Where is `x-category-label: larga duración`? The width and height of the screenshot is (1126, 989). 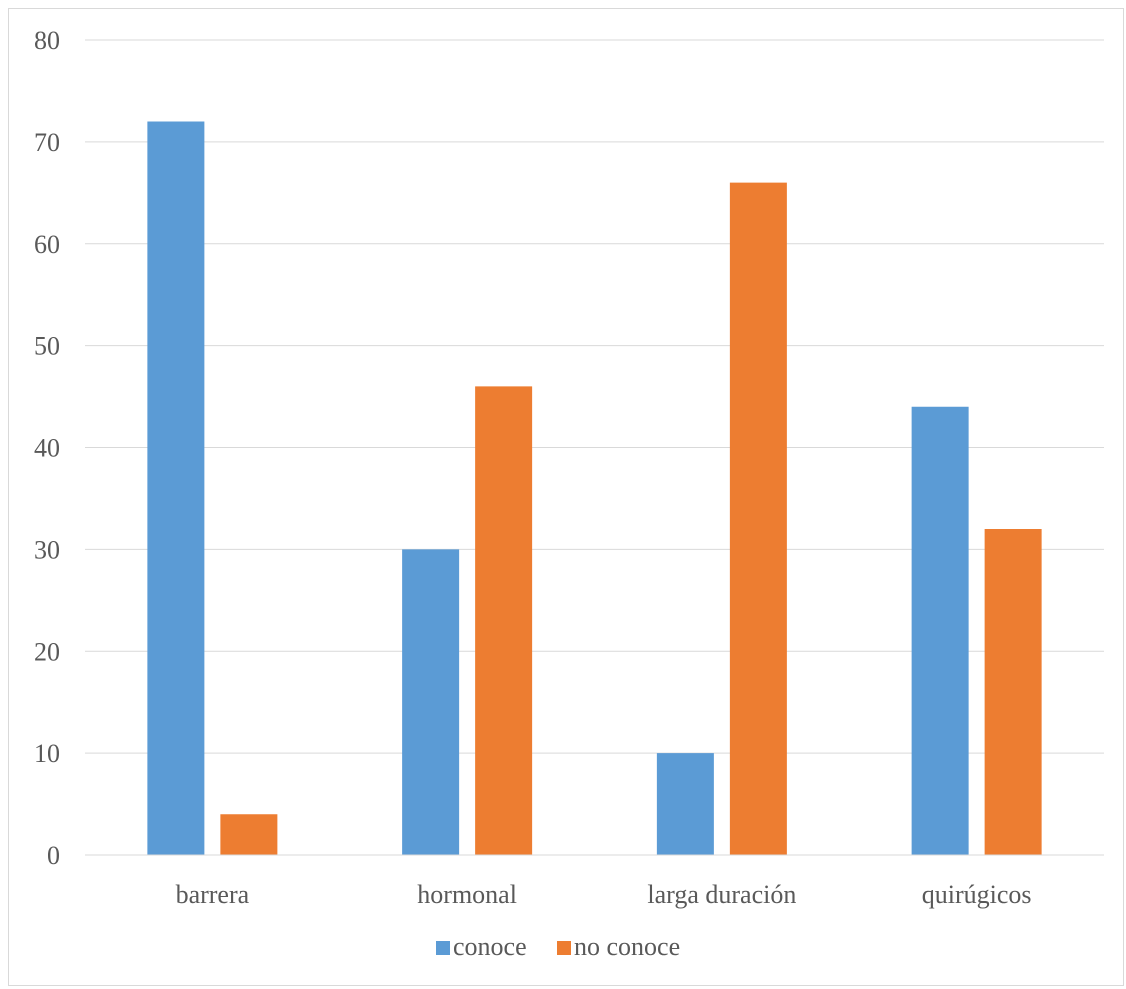 x-category-label: larga duración is located at coordinates (721, 894).